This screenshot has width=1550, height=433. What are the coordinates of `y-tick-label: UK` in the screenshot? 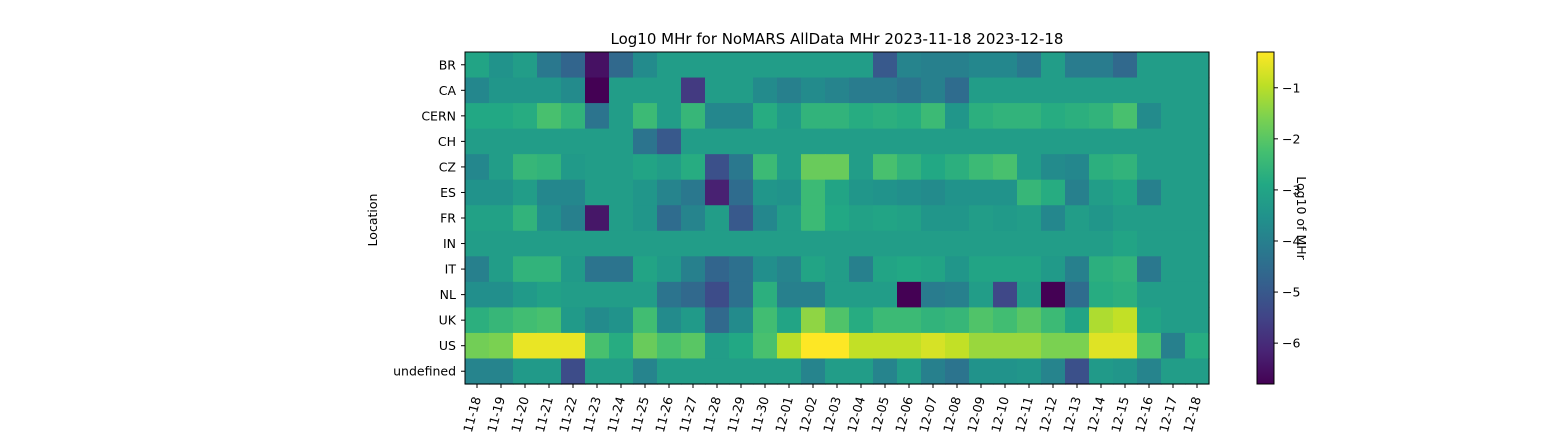 It's located at (448, 320).